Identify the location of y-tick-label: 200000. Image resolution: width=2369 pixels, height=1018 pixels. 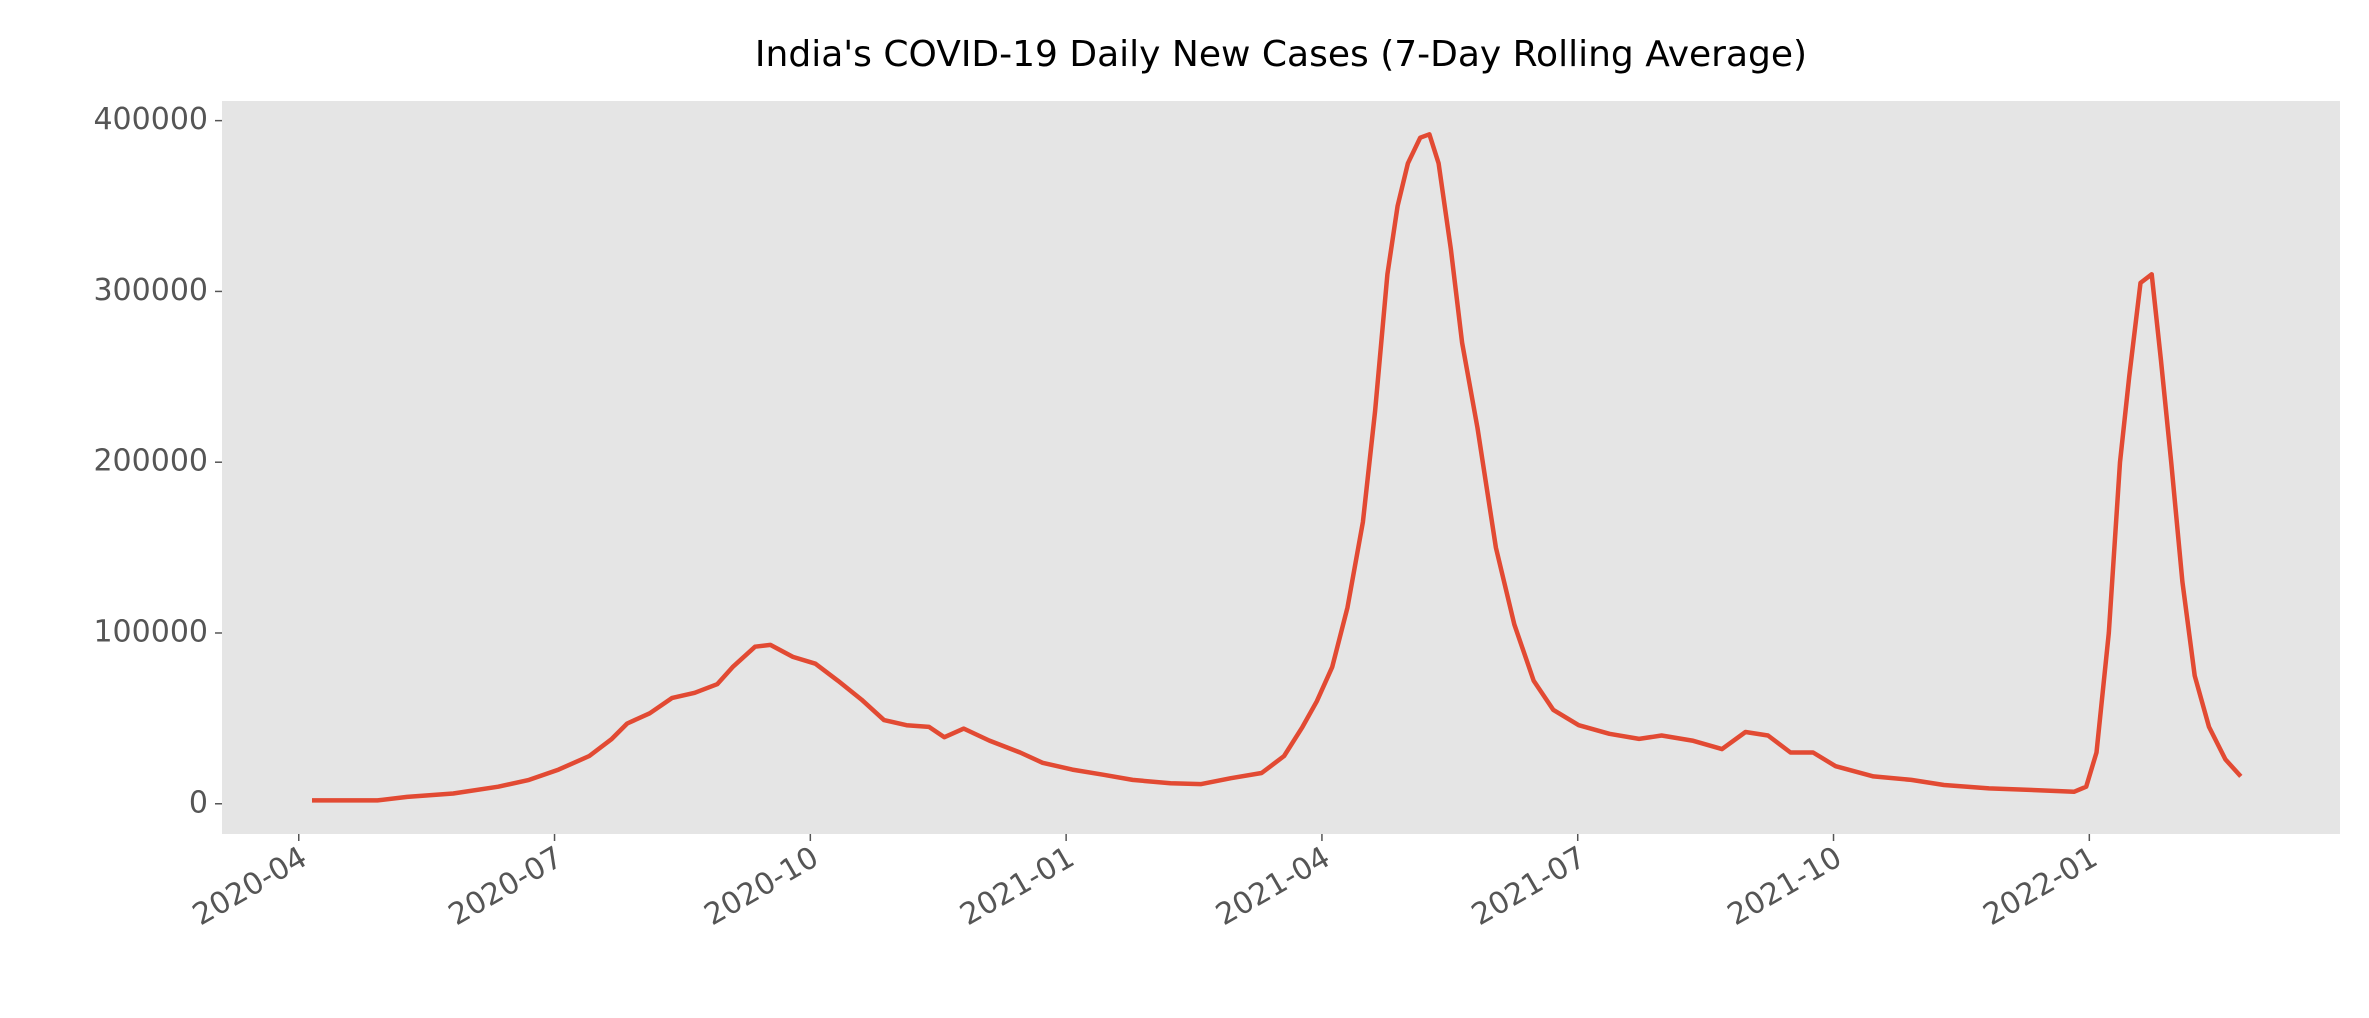
(150, 461).